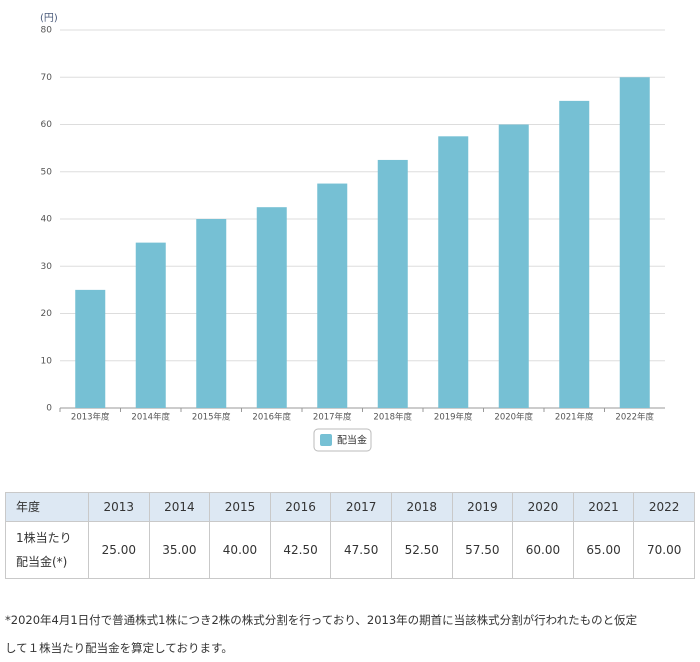 This screenshot has height=662, width=700. I want to click on y-tick-label: 60, so click(47, 125).